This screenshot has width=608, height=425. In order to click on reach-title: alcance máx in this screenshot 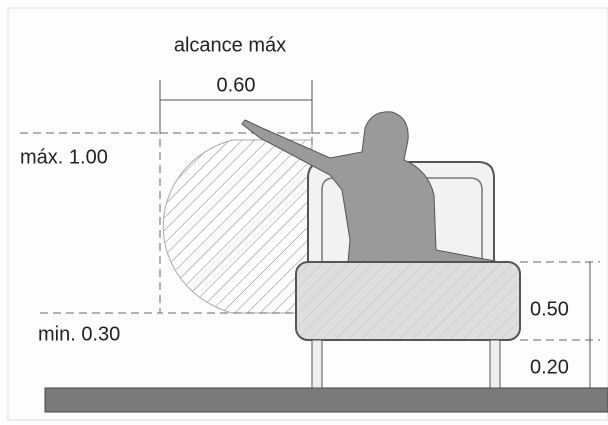, I will do `click(230, 45)`.